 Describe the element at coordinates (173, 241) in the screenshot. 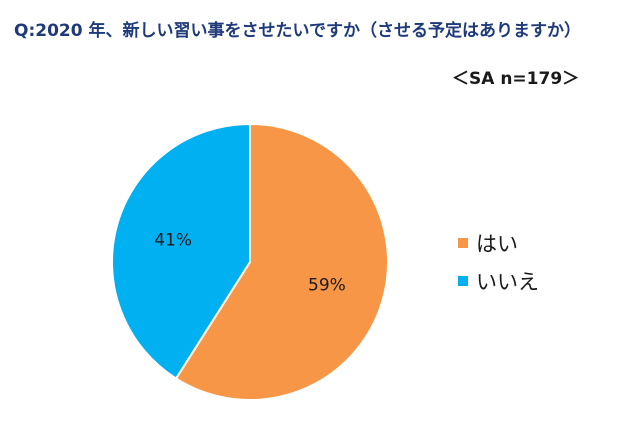

I see `pie-data-label-no: 41%` at that location.